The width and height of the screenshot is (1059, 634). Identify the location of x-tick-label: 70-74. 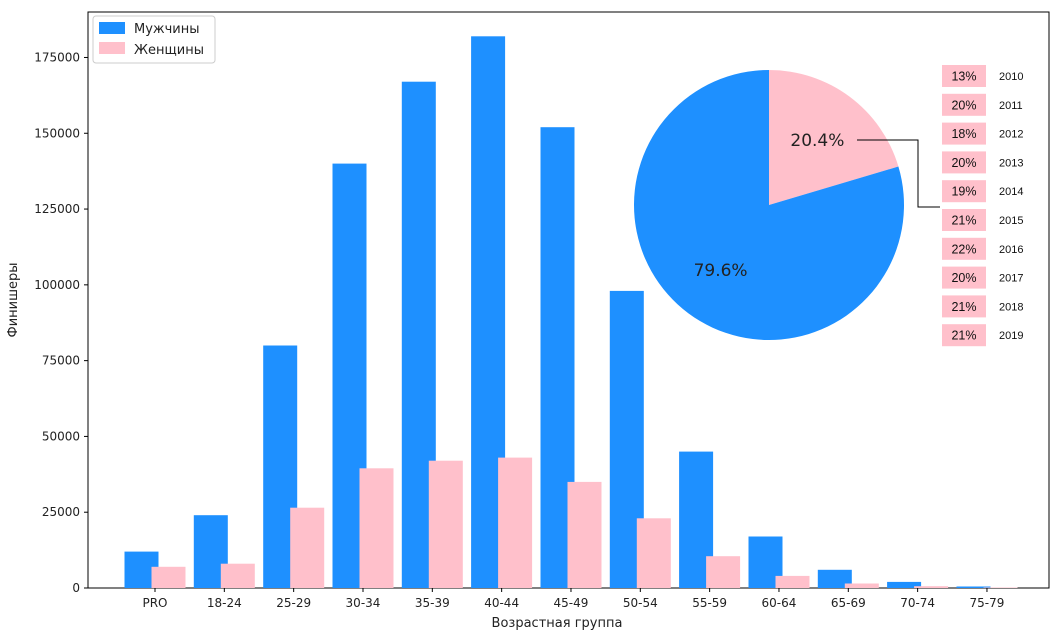
(917, 603).